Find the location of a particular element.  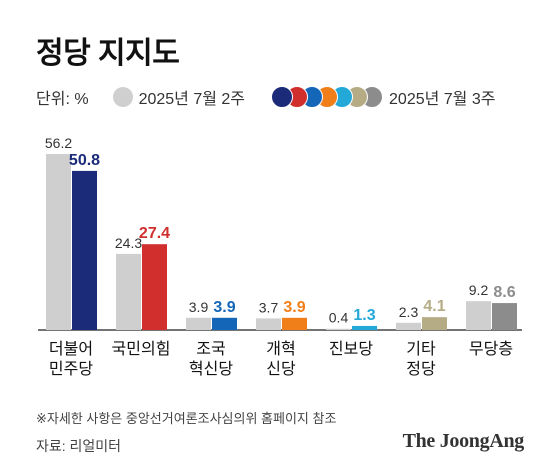

footnote: ※자세한 사항은 중앙선거여론조사심의위 홈페이지 참조 is located at coordinates (186, 418).